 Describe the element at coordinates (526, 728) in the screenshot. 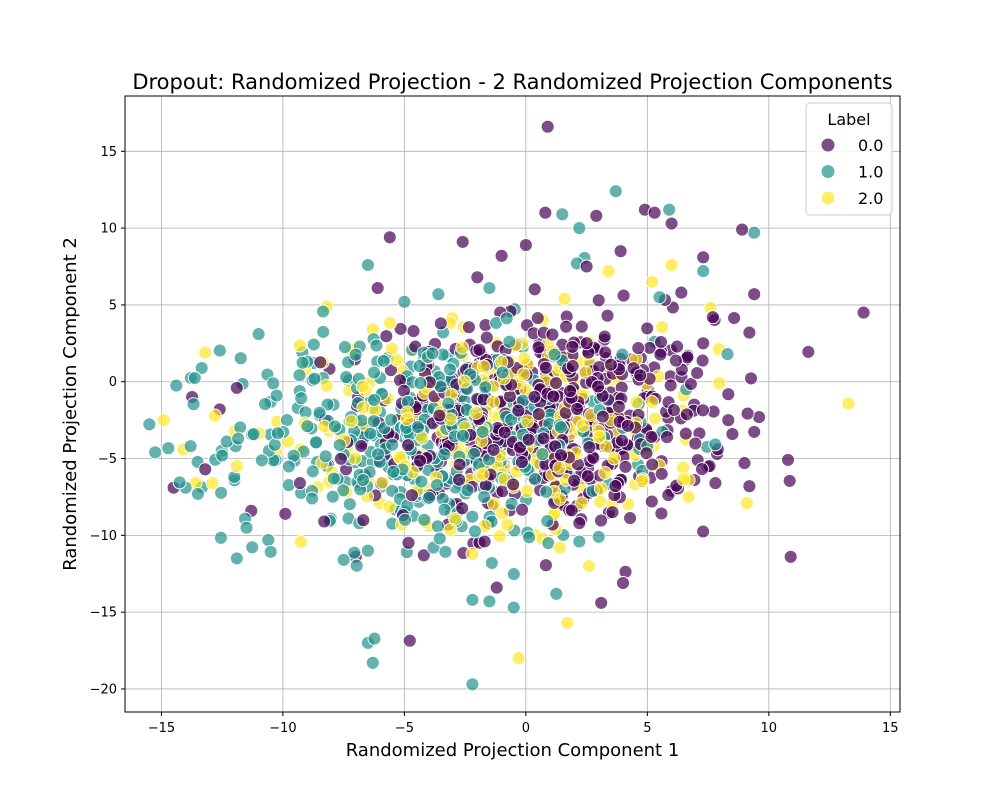

I see `x-tick-label: 0` at that location.